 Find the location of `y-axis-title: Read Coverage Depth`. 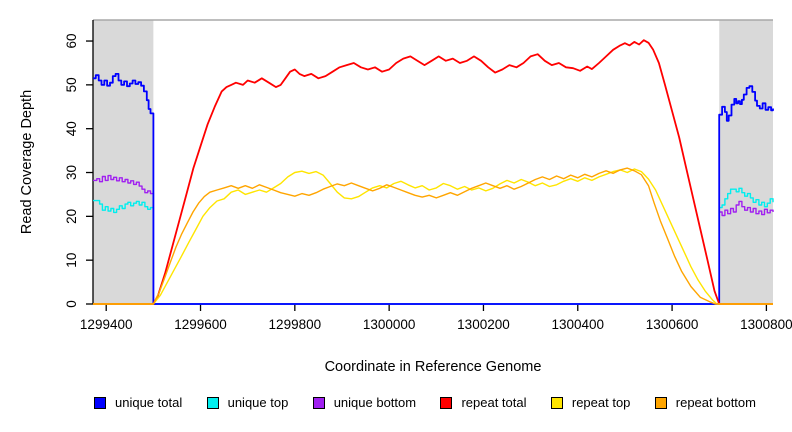

y-axis-title: Read Coverage Depth is located at coordinates (27, 162).